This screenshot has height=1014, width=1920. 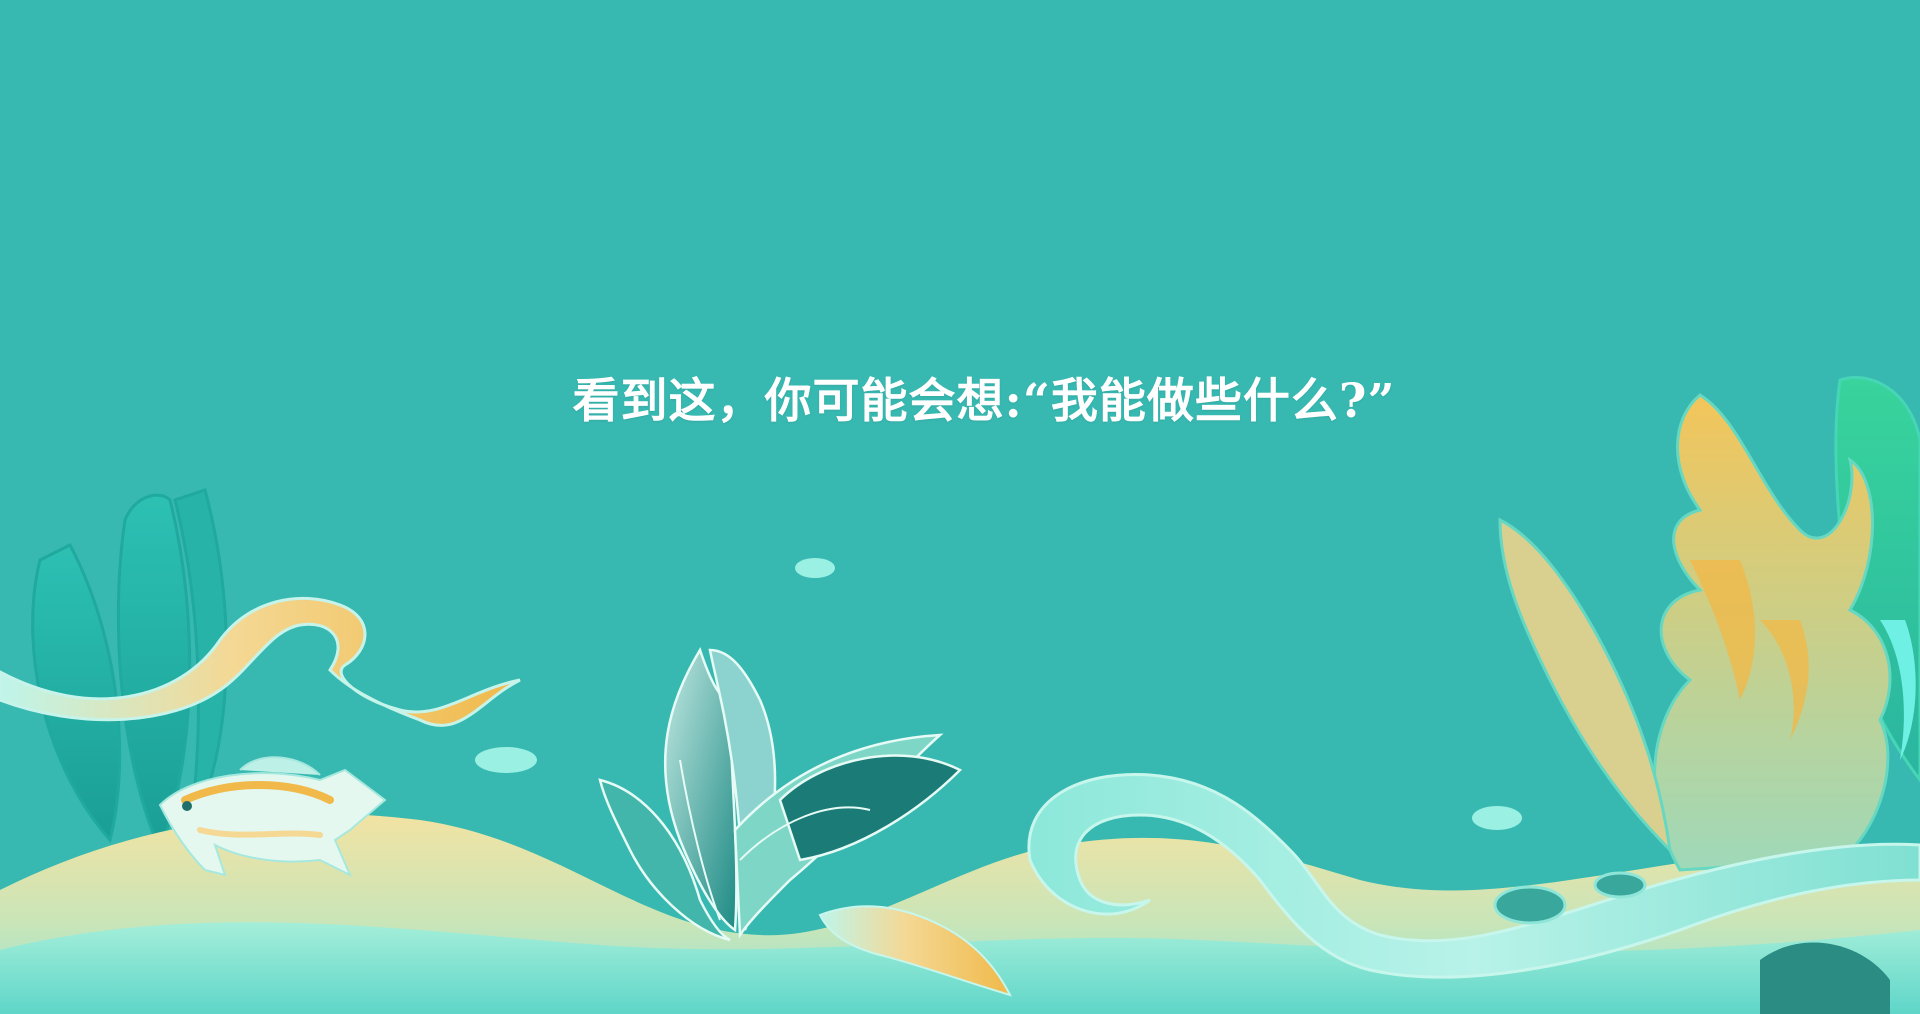 I want to click on fish, so click(x=272, y=817).